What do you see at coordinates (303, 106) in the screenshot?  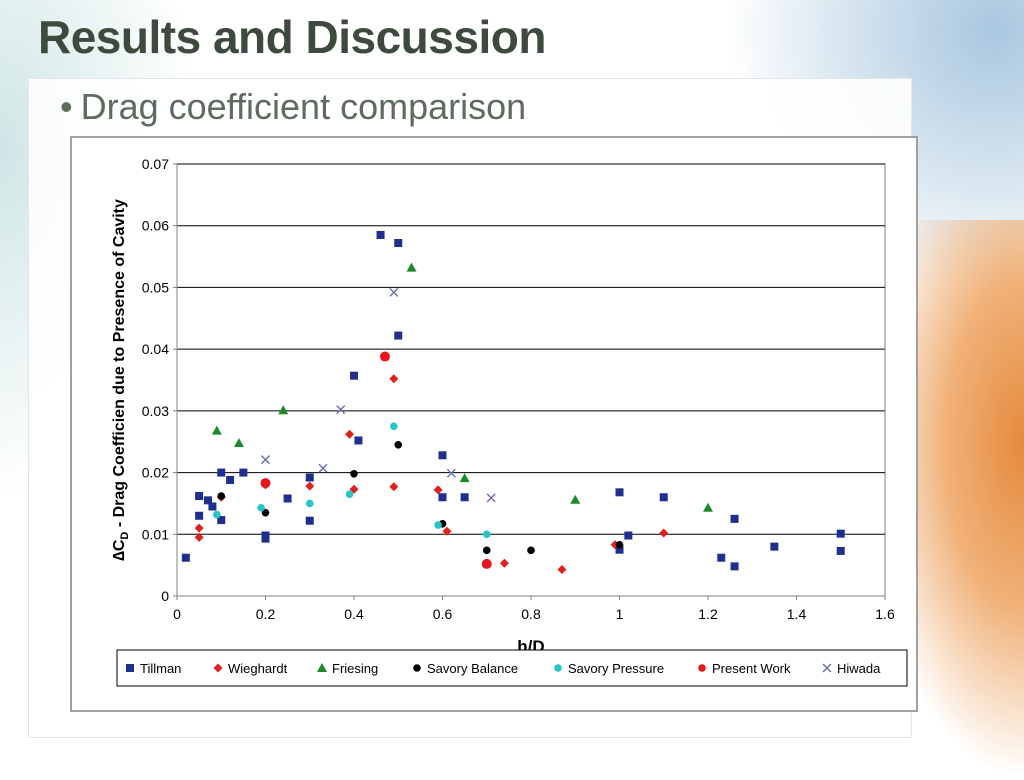 I see `bullet-text: Drag coefficient comparison` at bounding box center [303, 106].